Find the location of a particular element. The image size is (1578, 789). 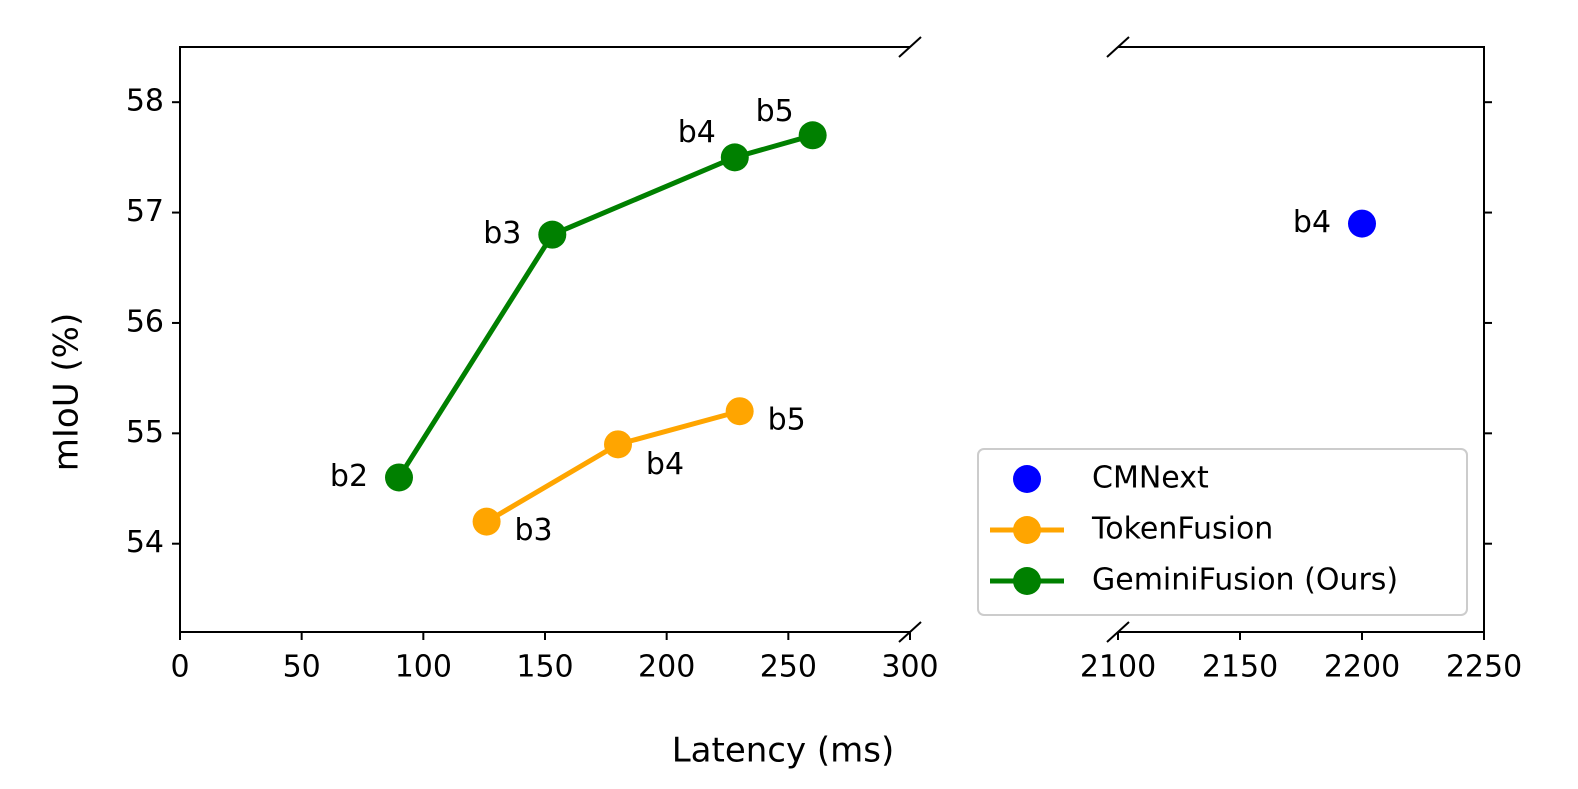

y-axis-label: mIoU (%) is located at coordinates (67, 392).